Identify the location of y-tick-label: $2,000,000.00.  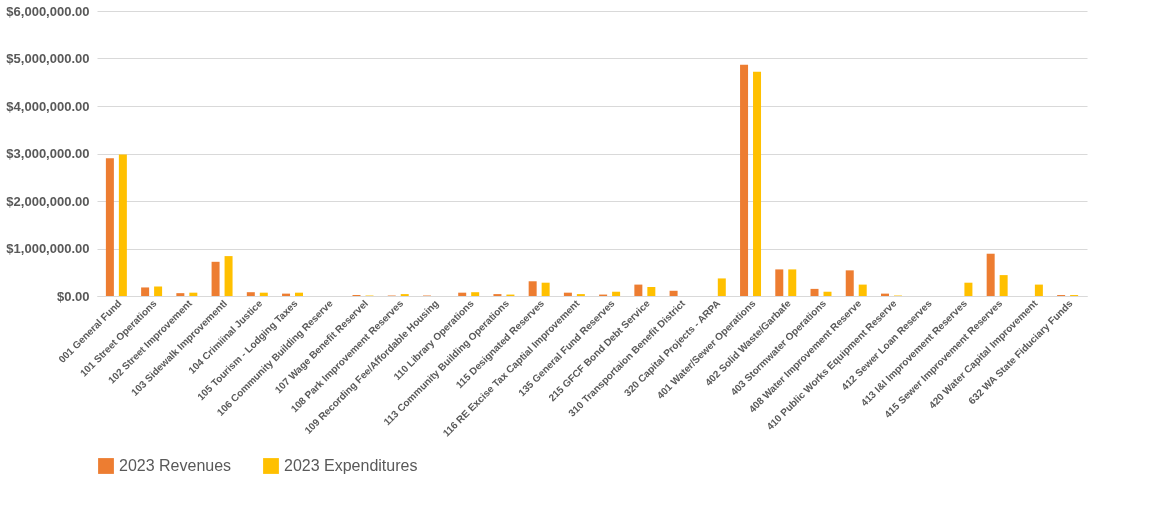
(48, 201).